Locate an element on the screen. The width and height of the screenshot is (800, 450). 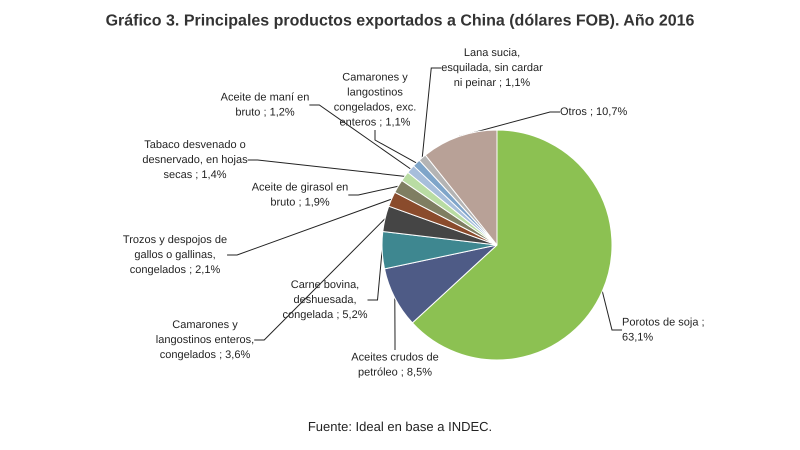
chart-title: Gráfico 3. Principales productos exportados a China (dólares FOB). Año 2016 is located at coordinates (400, 21).